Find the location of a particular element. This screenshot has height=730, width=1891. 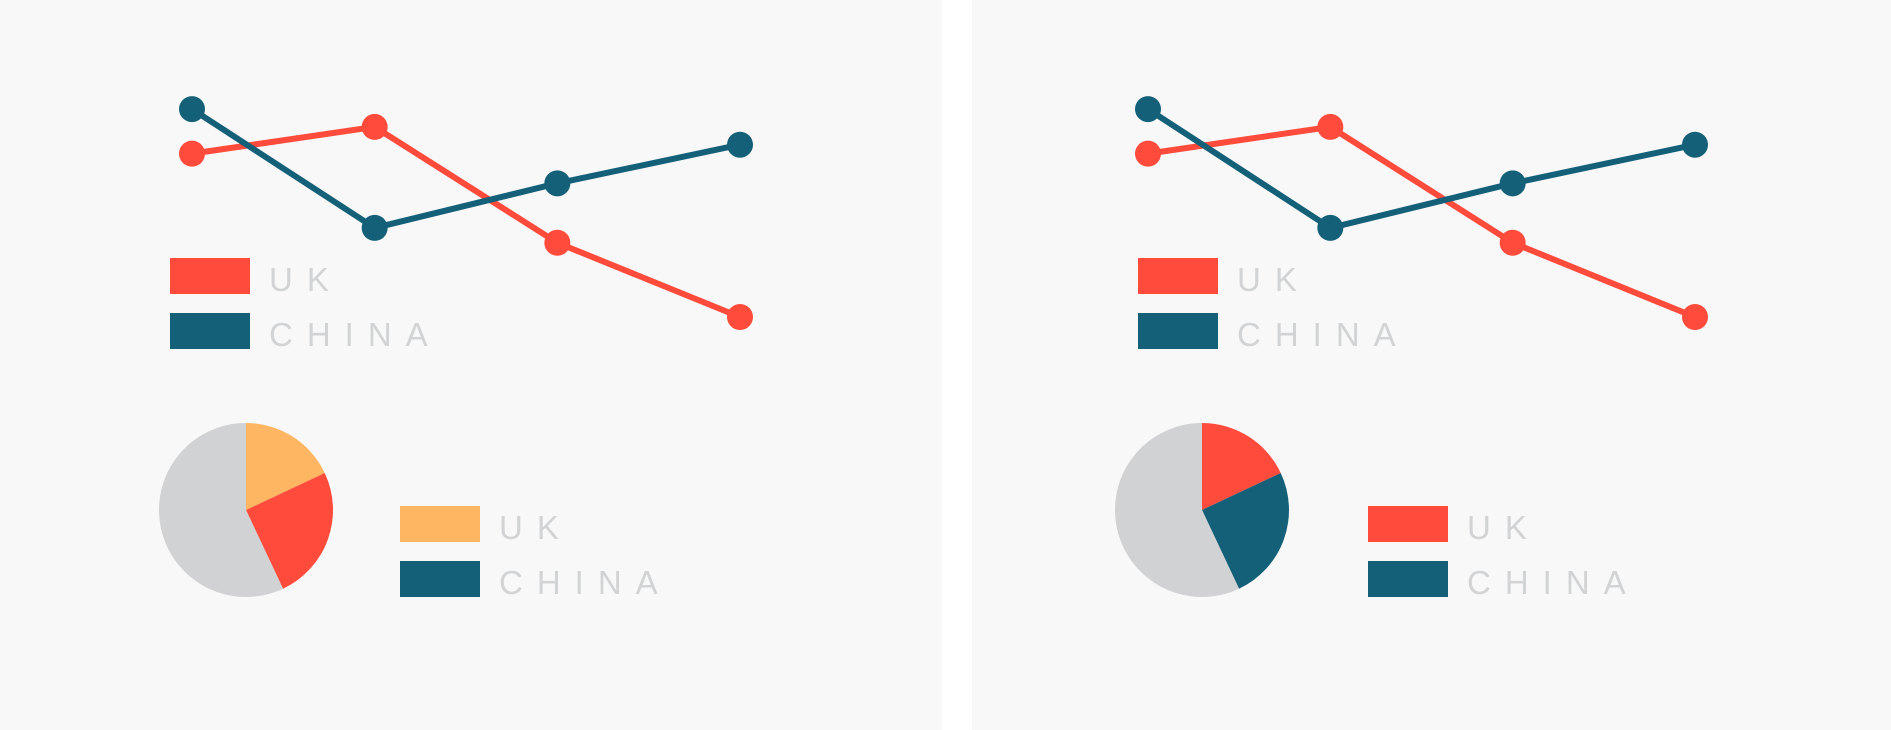

pie-chart-left is located at coordinates (245, 510).